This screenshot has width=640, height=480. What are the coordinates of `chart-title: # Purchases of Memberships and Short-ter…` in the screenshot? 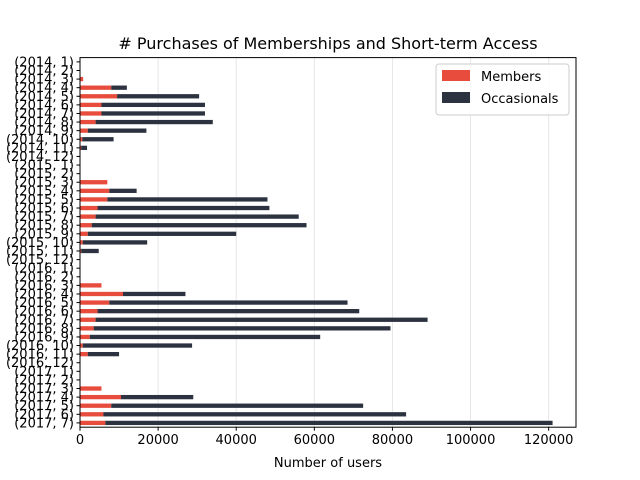 It's located at (327, 43).